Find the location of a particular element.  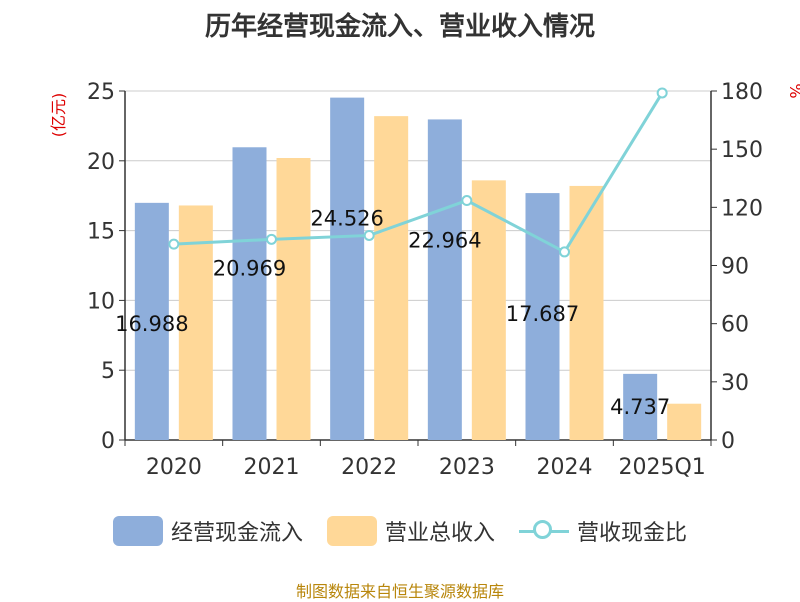

legend-item-cash-inflow: 经营现金流入 is located at coordinates (207, 531).